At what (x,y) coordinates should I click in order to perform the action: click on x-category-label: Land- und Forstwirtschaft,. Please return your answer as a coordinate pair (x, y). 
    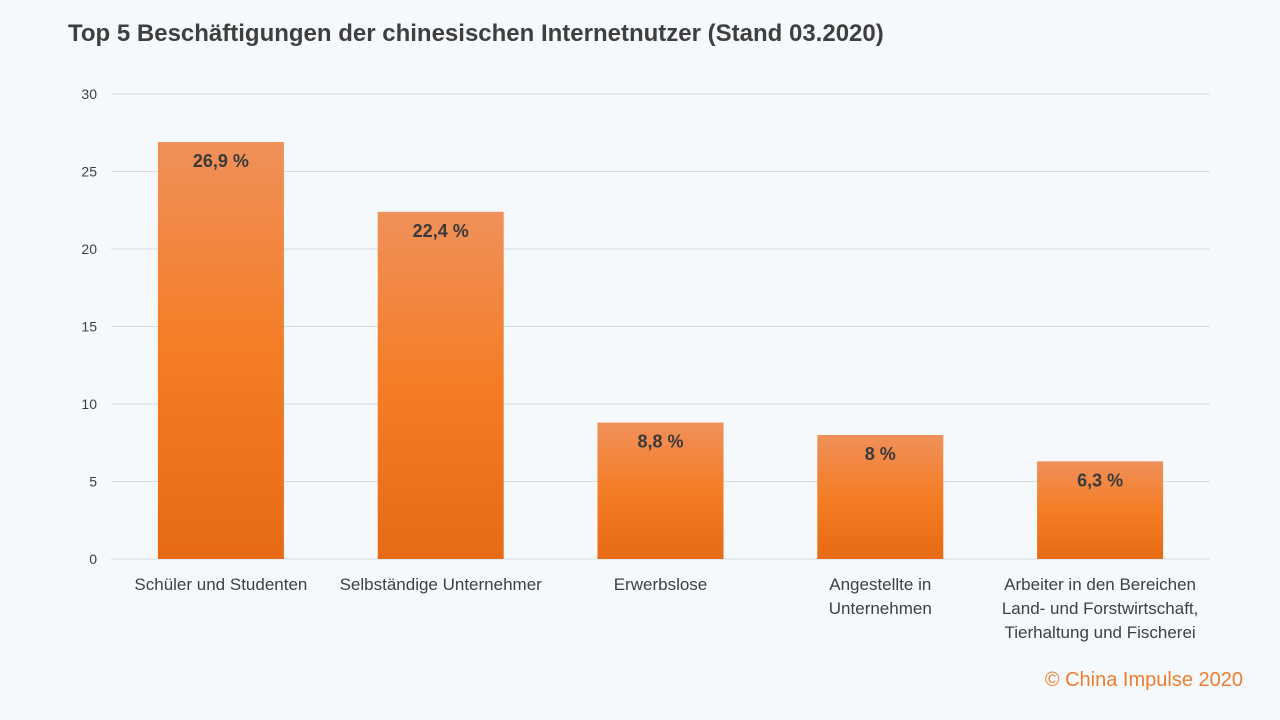
    Looking at the image, I should click on (1100, 608).